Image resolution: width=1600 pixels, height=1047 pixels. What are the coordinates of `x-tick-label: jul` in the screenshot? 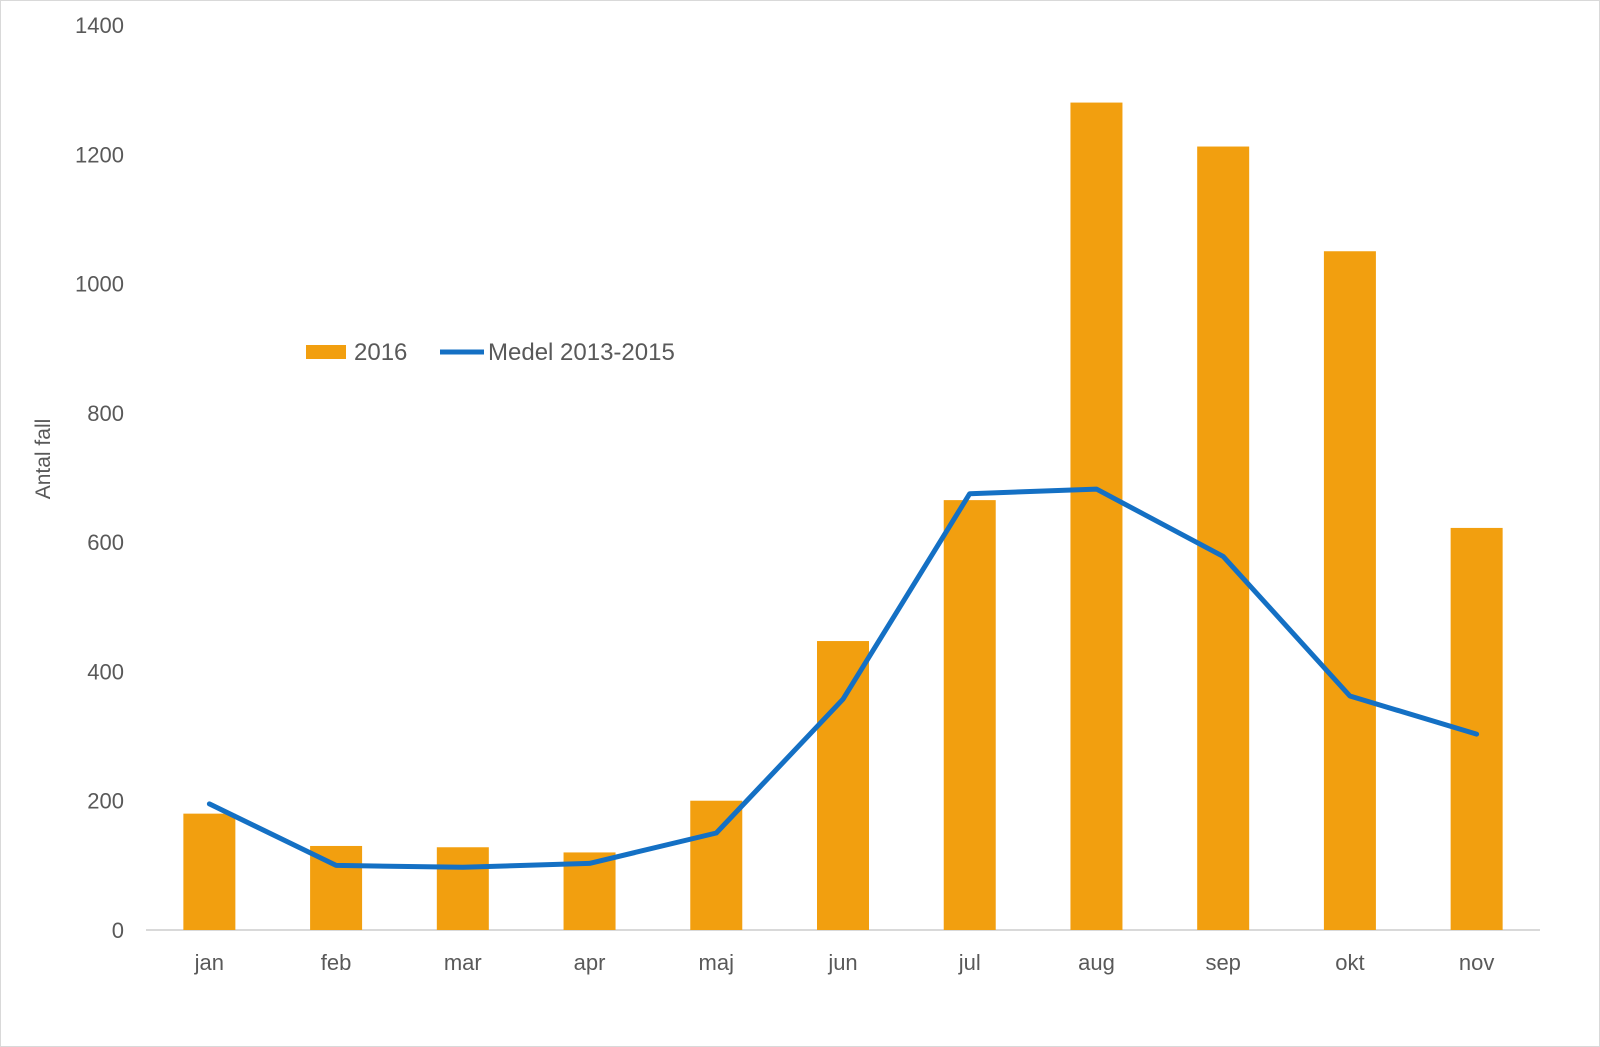 It's located at (969, 962).